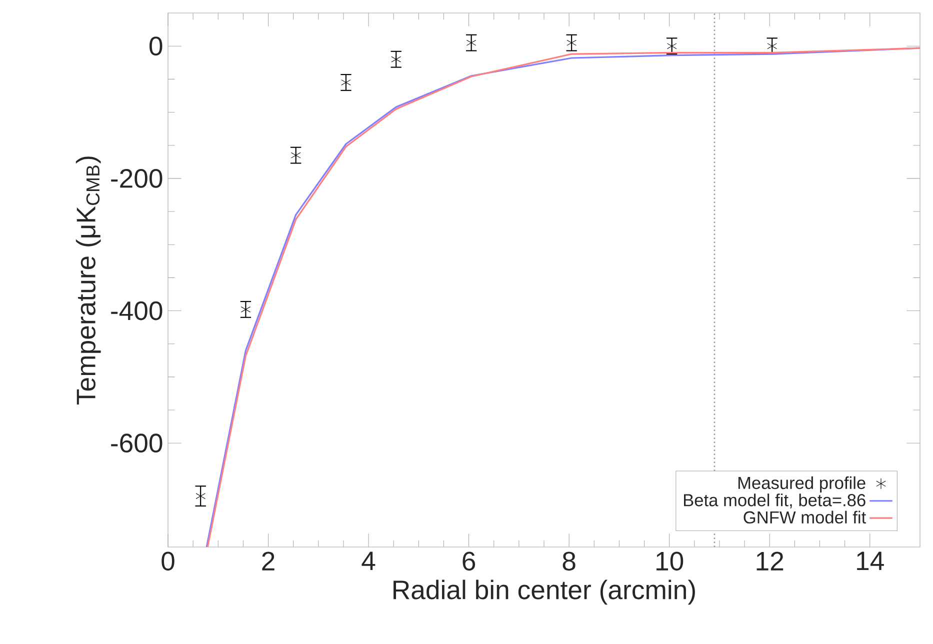 This screenshot has height=644, width=933. What do you see at coordinates (469, 561) in the screenshot?
I see `x-tick-label: 6` at bounding box center [469, 561].